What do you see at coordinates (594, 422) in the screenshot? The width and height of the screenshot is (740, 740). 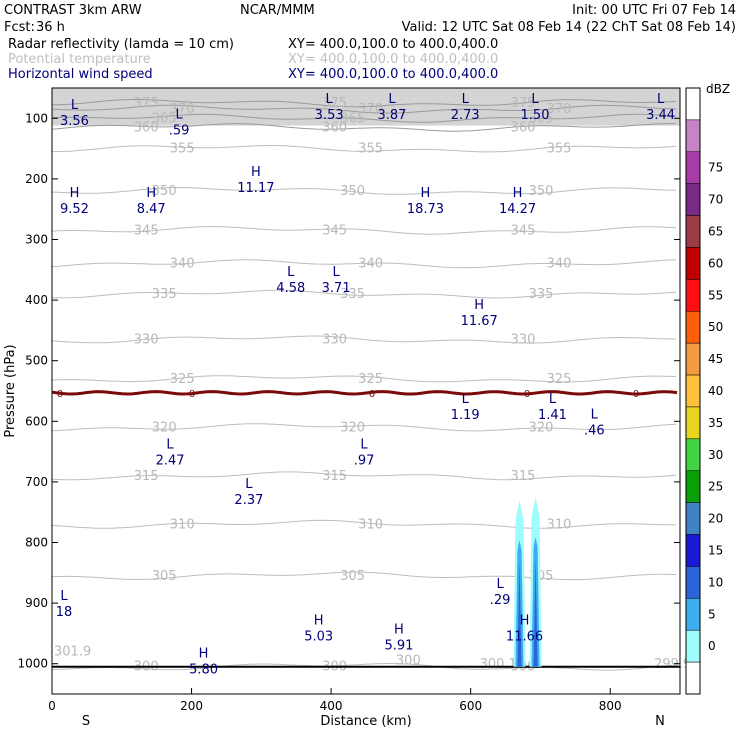 I see `wind-extremum-L: L.46` at bounding box center [594, 422].